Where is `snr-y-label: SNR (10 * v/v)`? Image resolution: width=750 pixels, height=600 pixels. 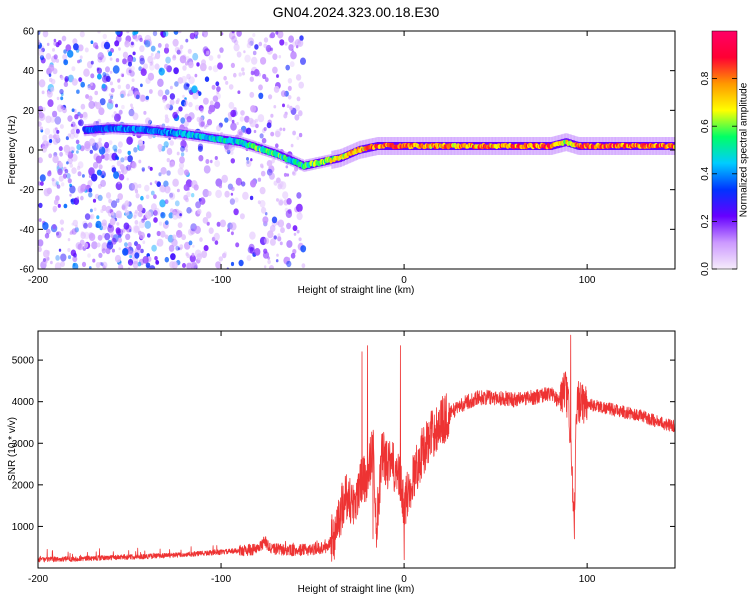
snr-y-label: SNR (10 * v/v) is located at coordinates (12, 449).